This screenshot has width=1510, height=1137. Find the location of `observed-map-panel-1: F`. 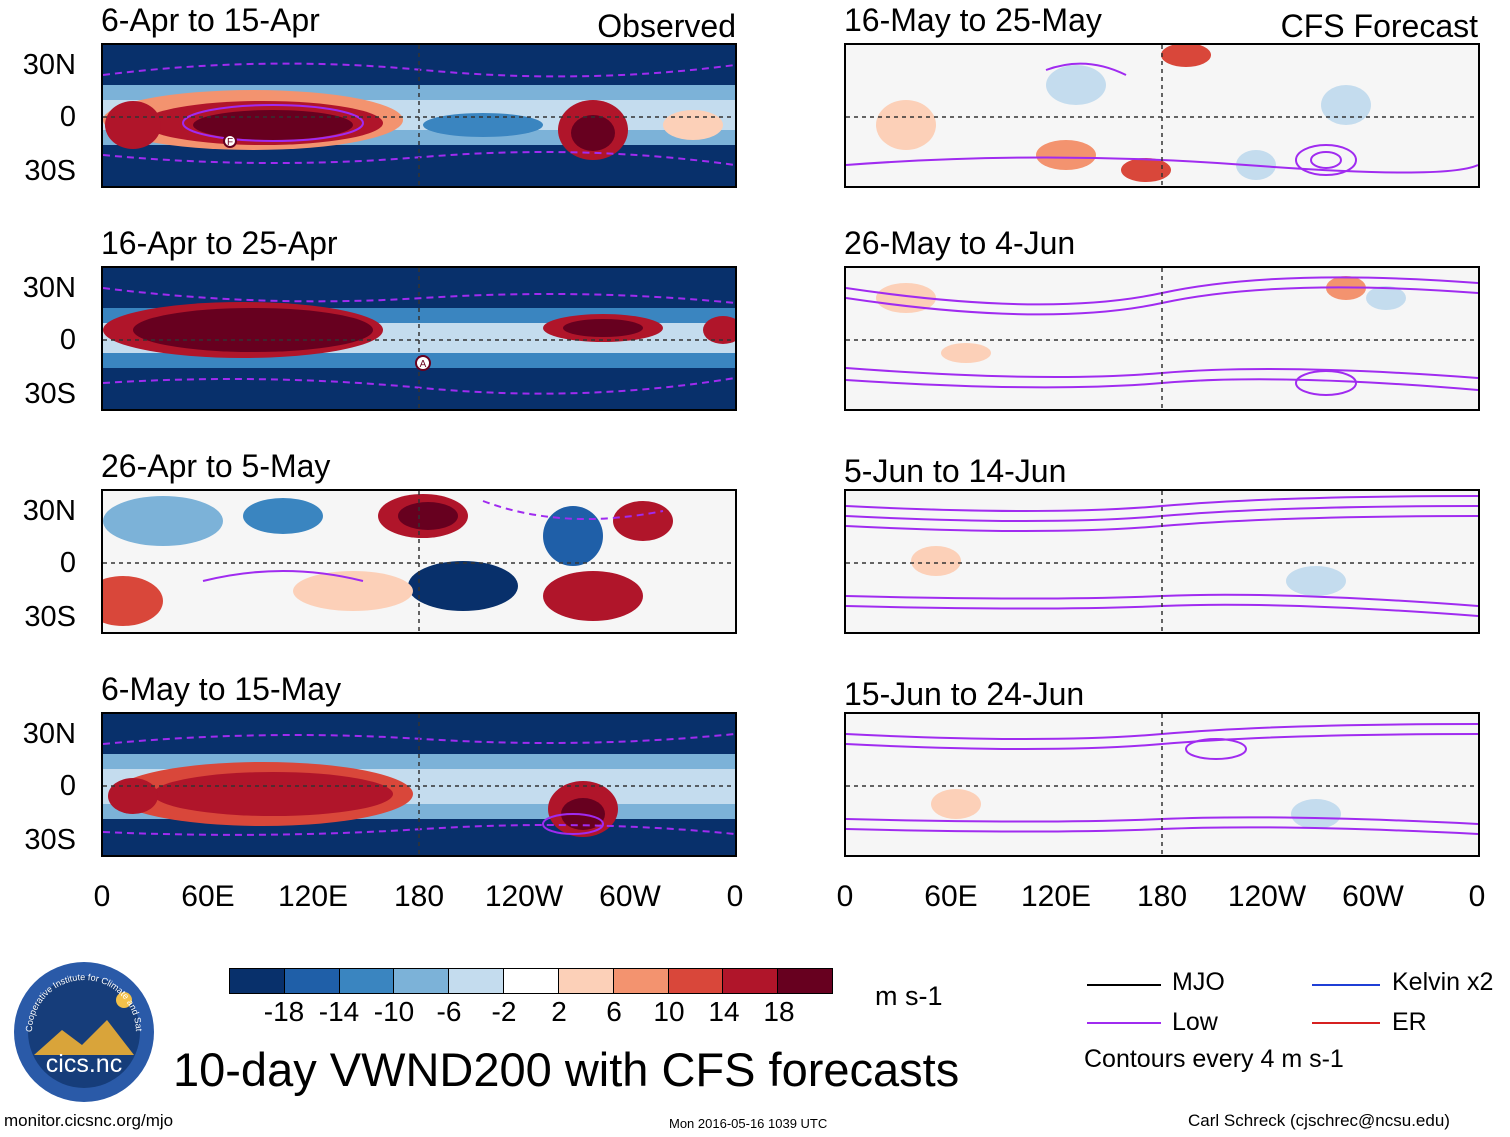

observed-map-panel-1: F is located at coordinates (419, 115).